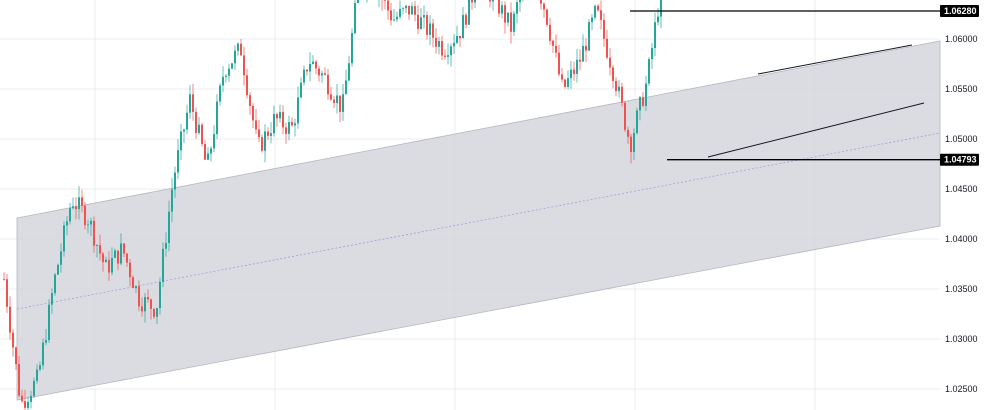  Describe the element at coordinates (960, 160) in the screenshot. I see `price-tag-label: 1.04793` at that location.